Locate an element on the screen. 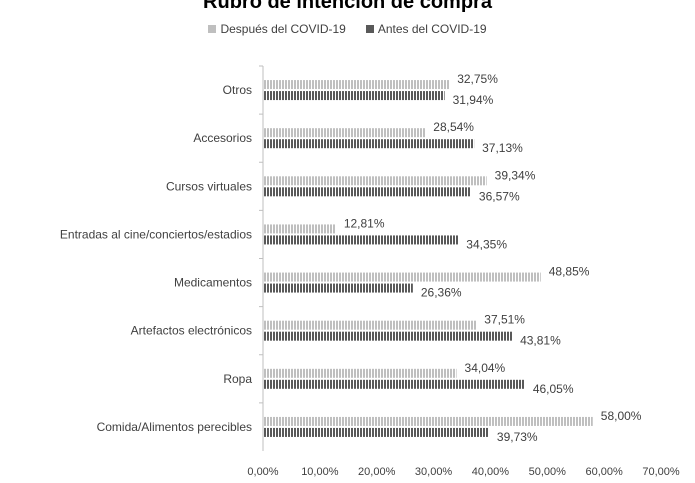 Image resolution: width=695 pixels, height=483 pixels. category-label: Entradas al cine/conciertos/estadios is located at coordinates (156, 234).